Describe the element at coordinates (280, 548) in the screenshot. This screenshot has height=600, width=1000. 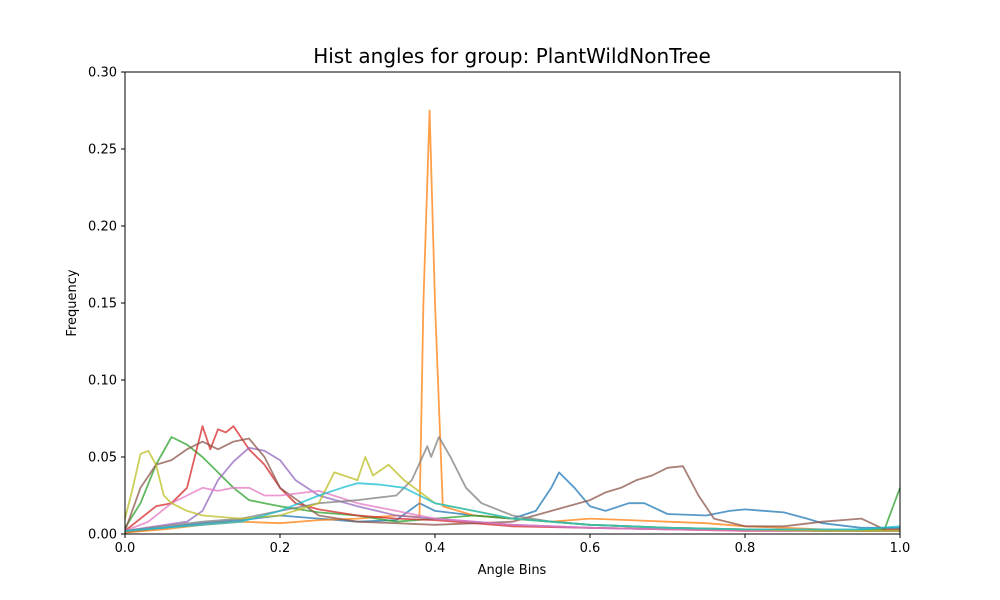
I see `x-tick-label: 0.2` at that location.